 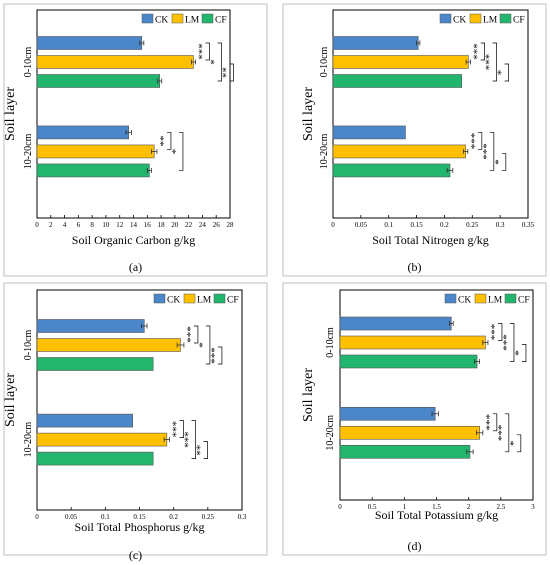 I want to click on x-tick-label: 1.5, so click(x=436, y=507).